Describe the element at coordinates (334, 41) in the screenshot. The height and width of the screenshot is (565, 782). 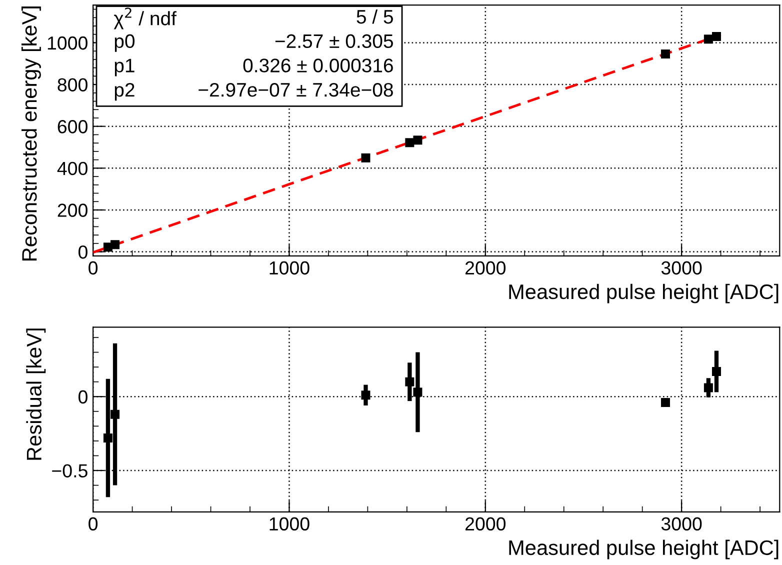
I see `annotation: −2.57 ± 0.305` at that location.